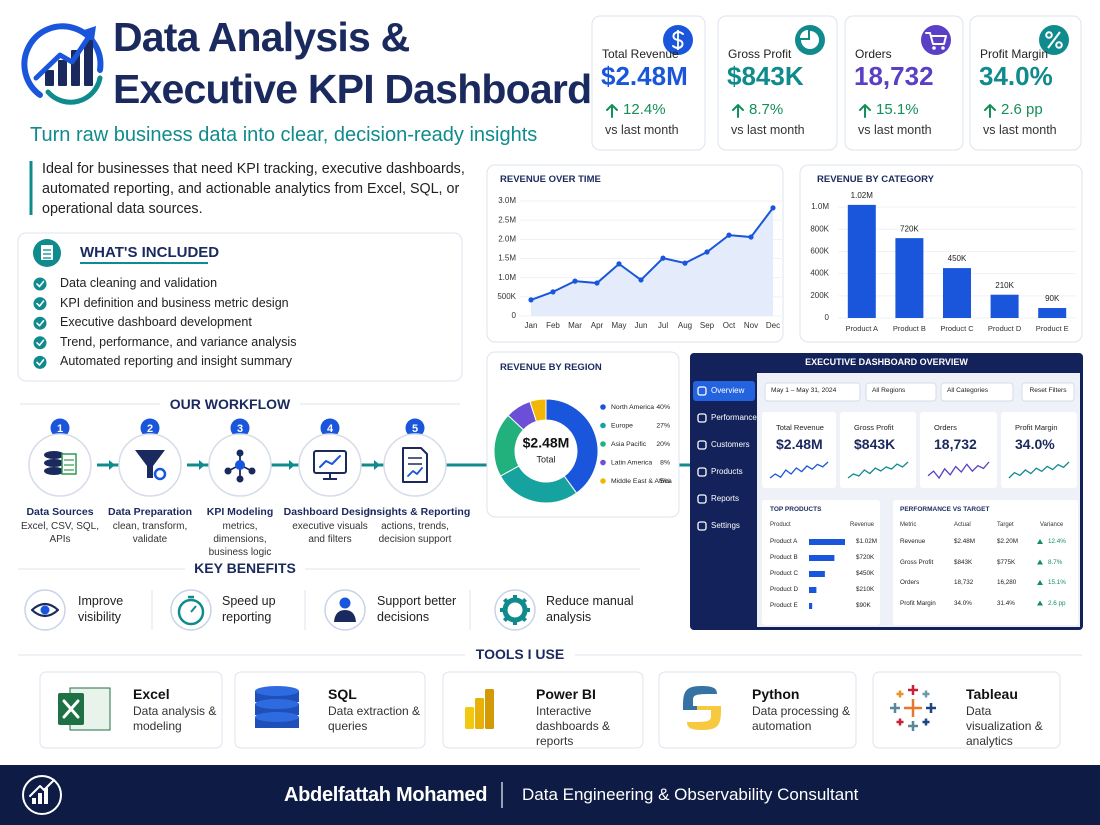 The width and height of the screenshot is (1100, 825). What do you see at coordinates (60, 512) in the screenshot?
I see `step-title: Data Sources` at bounding box center [60, 512].